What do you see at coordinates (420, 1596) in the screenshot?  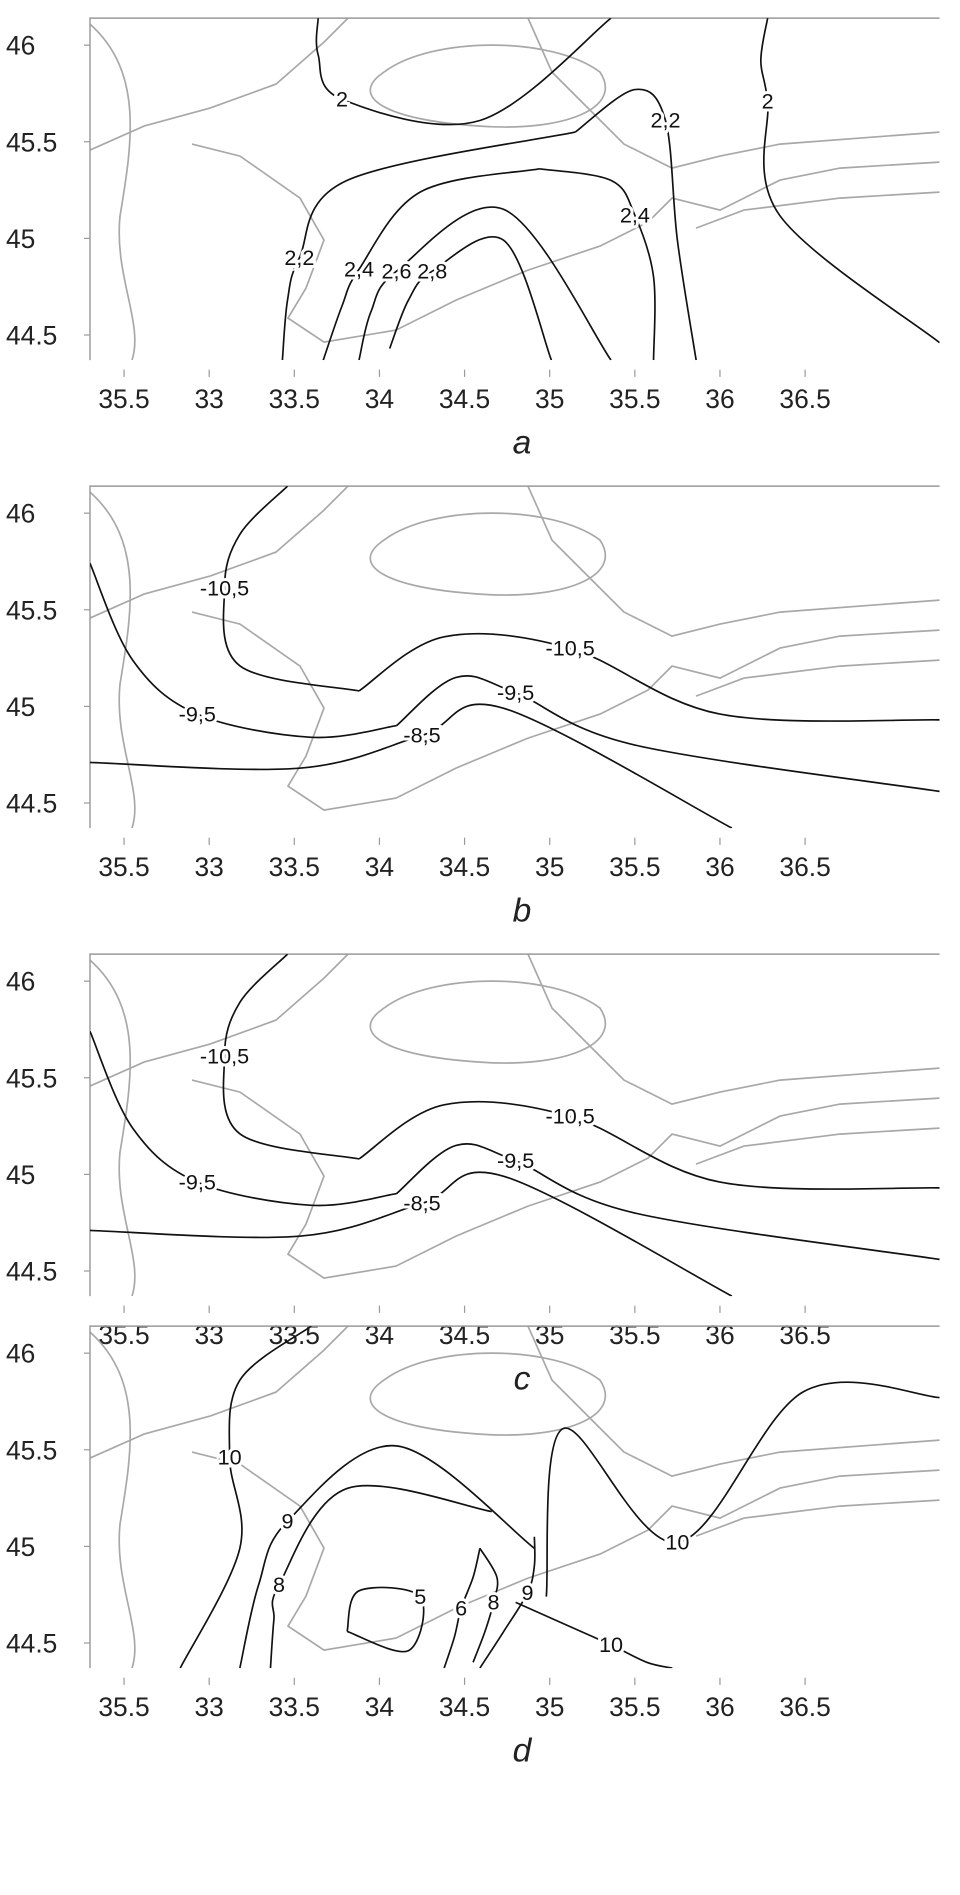 I see `contour-label: 5` at bounding box center [420, 1596].